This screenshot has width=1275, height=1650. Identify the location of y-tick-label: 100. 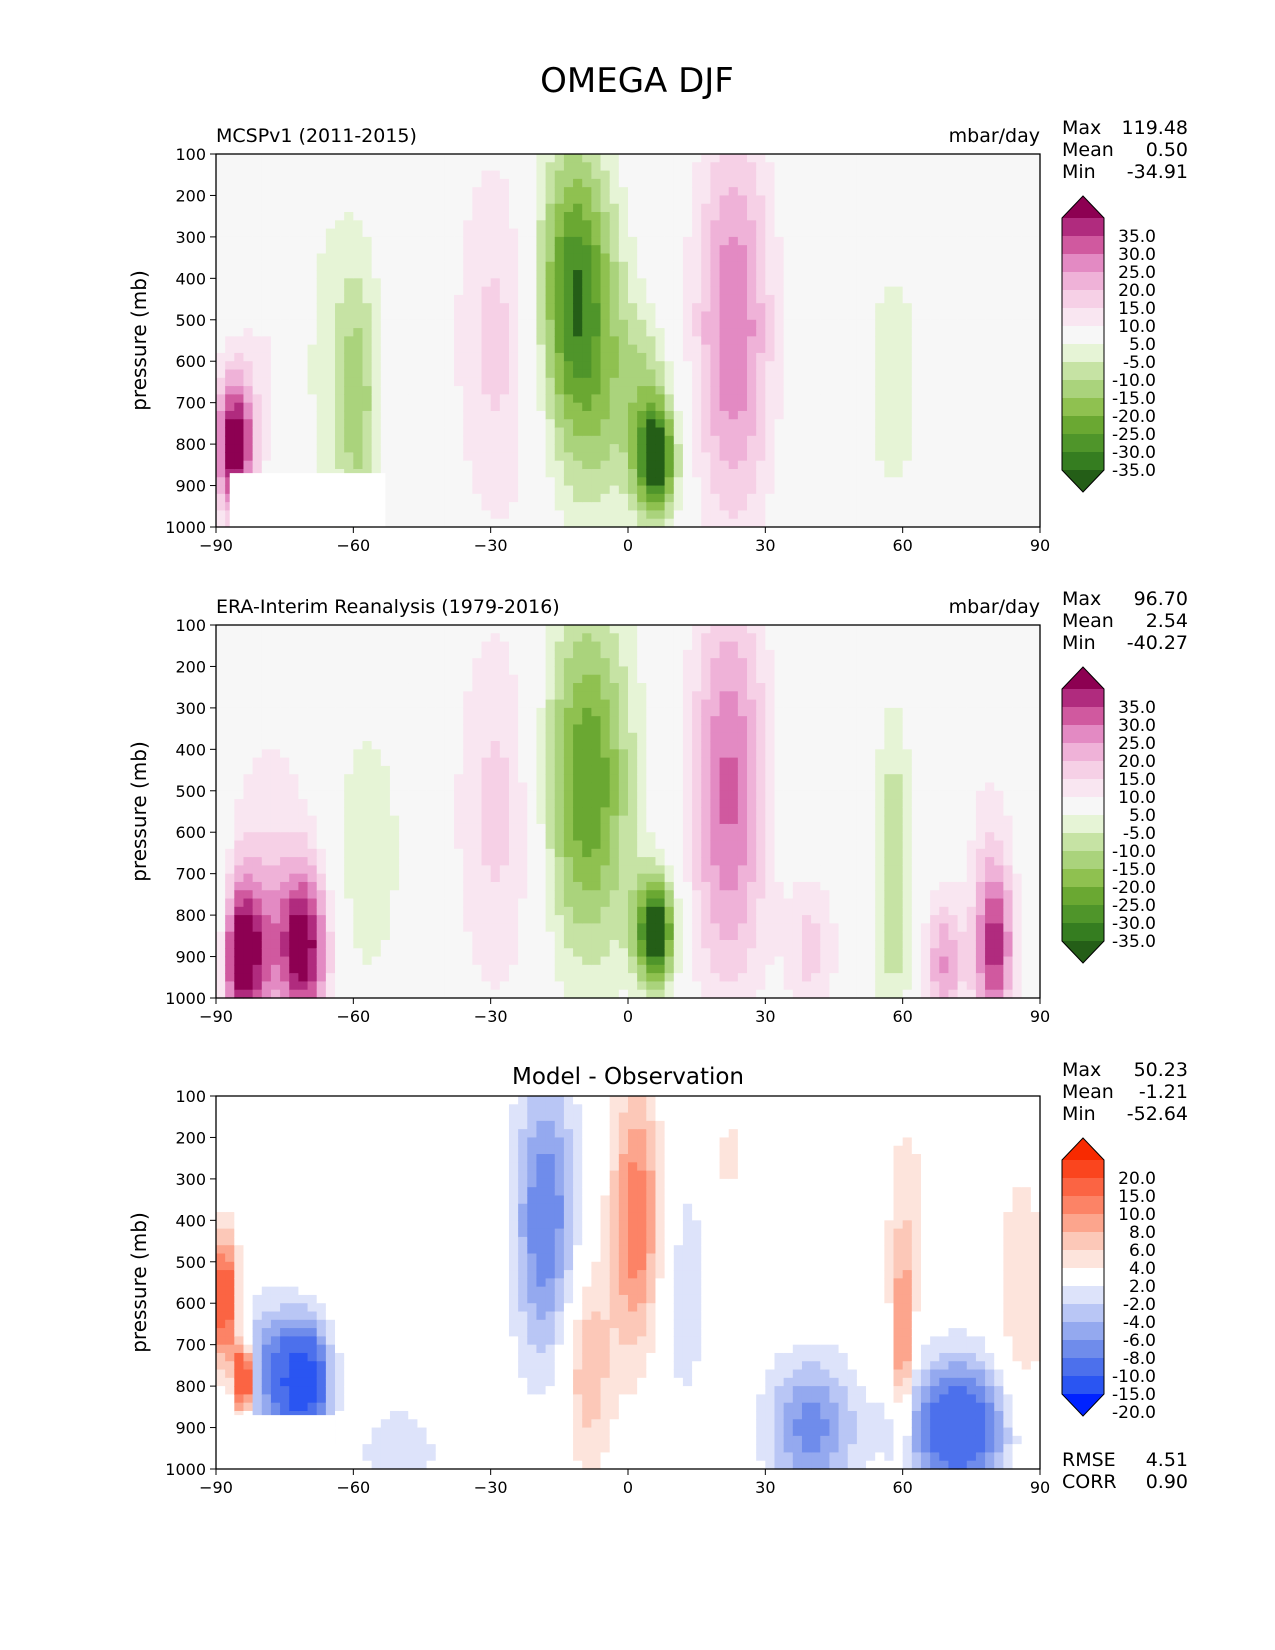
(190, 154).